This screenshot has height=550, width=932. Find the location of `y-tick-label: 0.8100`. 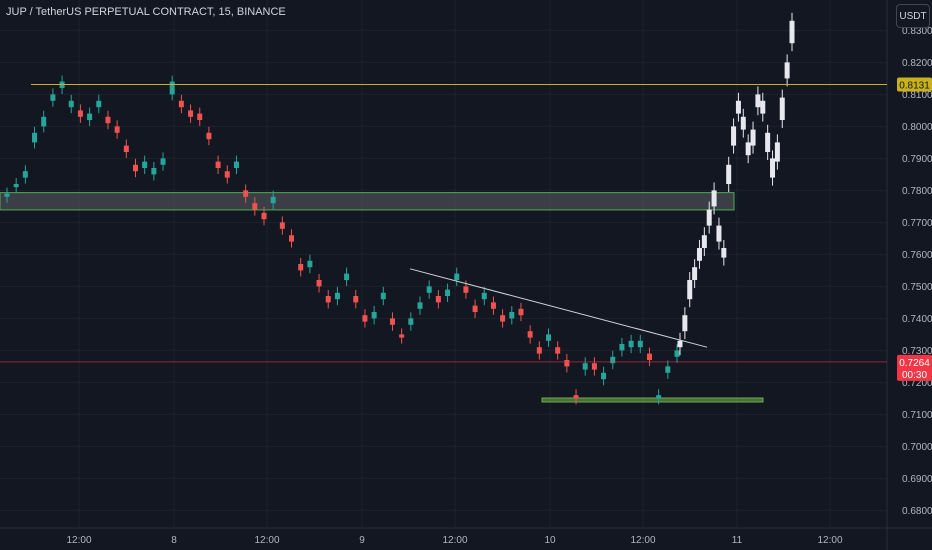

y-tick-label: 0.8100 is located at coordinates (917, 95).